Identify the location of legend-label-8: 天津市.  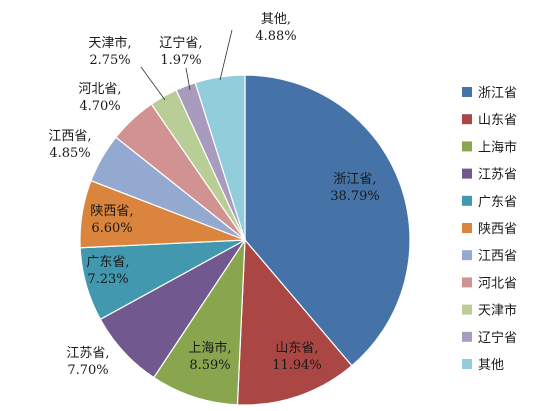
(497, 311).